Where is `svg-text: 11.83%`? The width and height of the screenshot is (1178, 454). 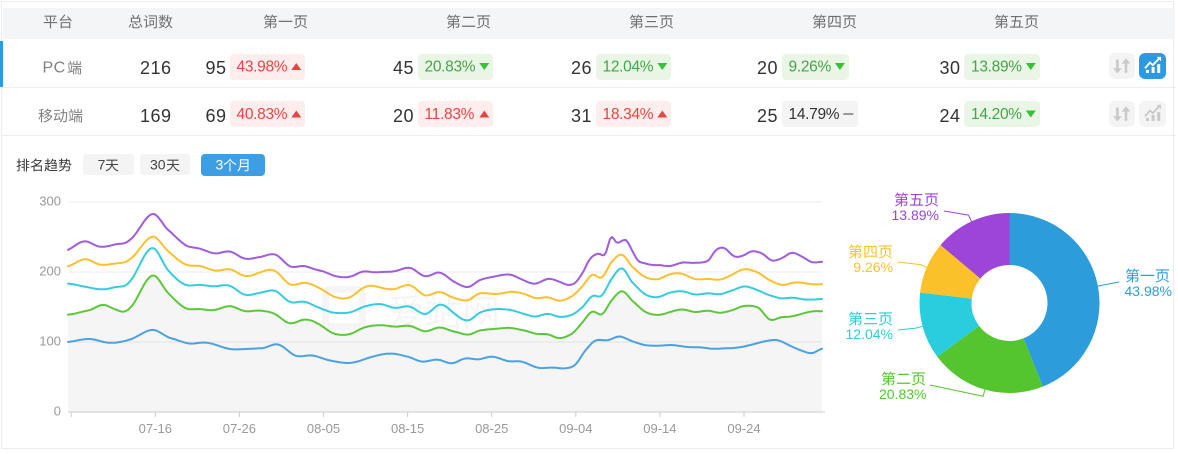
svg-text: 11.83% is located at coordinates (450, 114).